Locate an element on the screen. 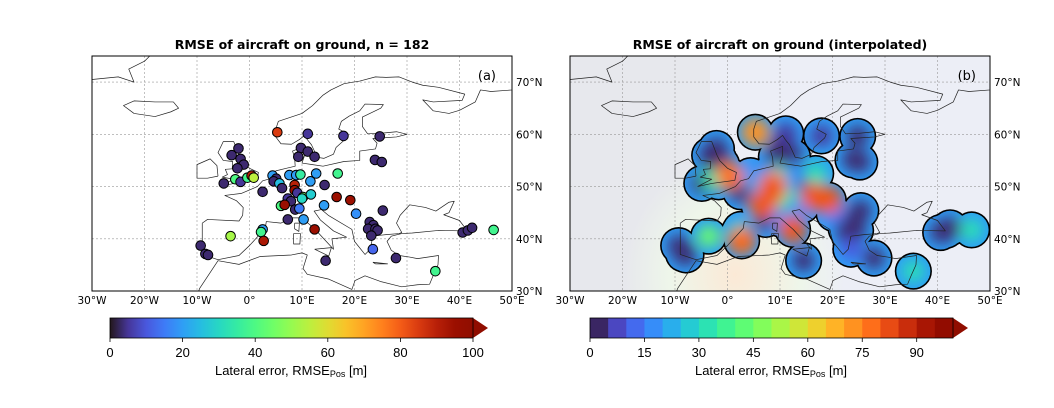 This screenshot has width=1054, height=408. y-tick-label: 60°N is located at coordinates (1007, 135).